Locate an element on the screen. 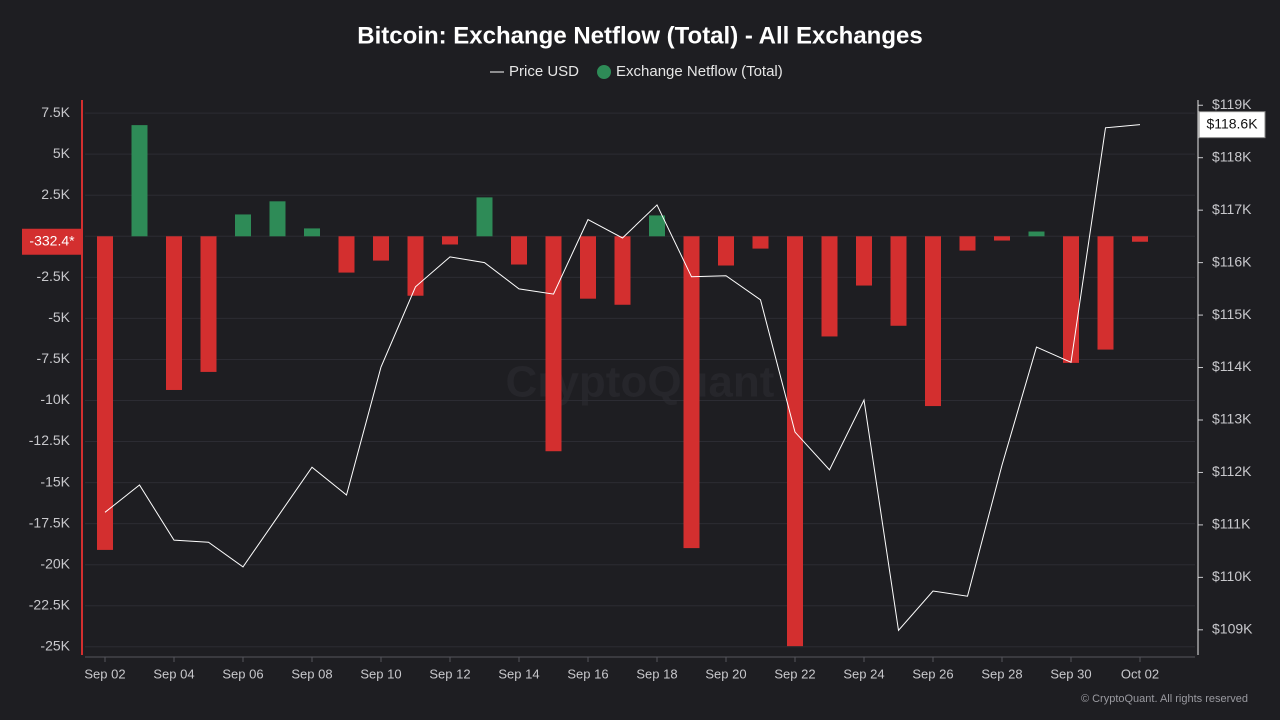 Image resolution: width=1280 pixels, height=720 pixels. x-tick-label: Sep 10 is located at coordinates (380, 673).